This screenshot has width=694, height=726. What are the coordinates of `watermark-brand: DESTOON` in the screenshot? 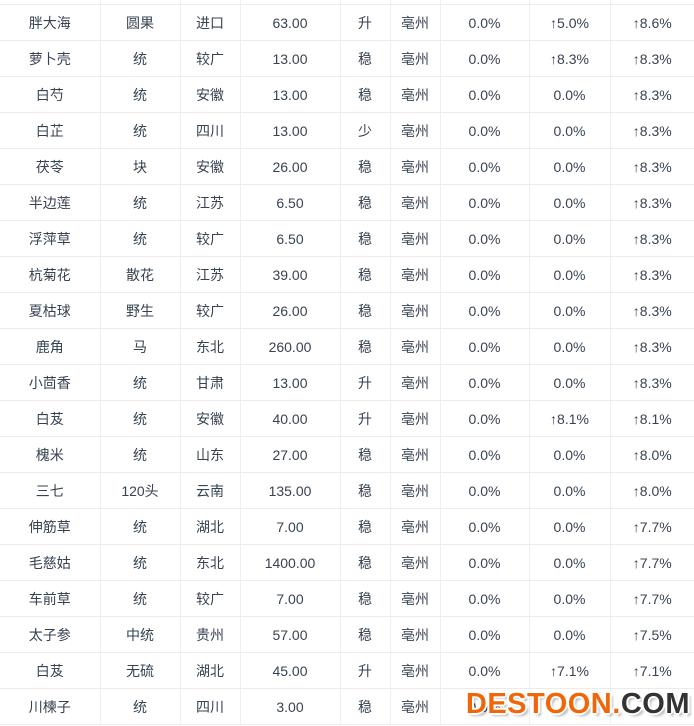 It's located at (539, 704).